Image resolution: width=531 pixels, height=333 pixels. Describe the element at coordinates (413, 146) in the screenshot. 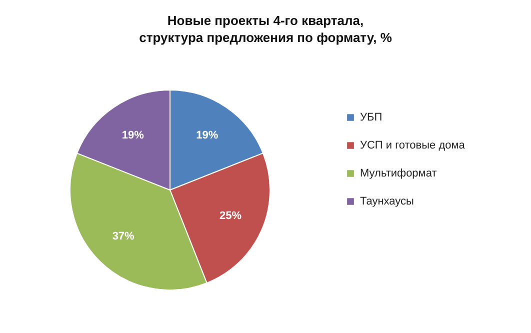

I see `legend-label: УСП и готовые дома` at that location.